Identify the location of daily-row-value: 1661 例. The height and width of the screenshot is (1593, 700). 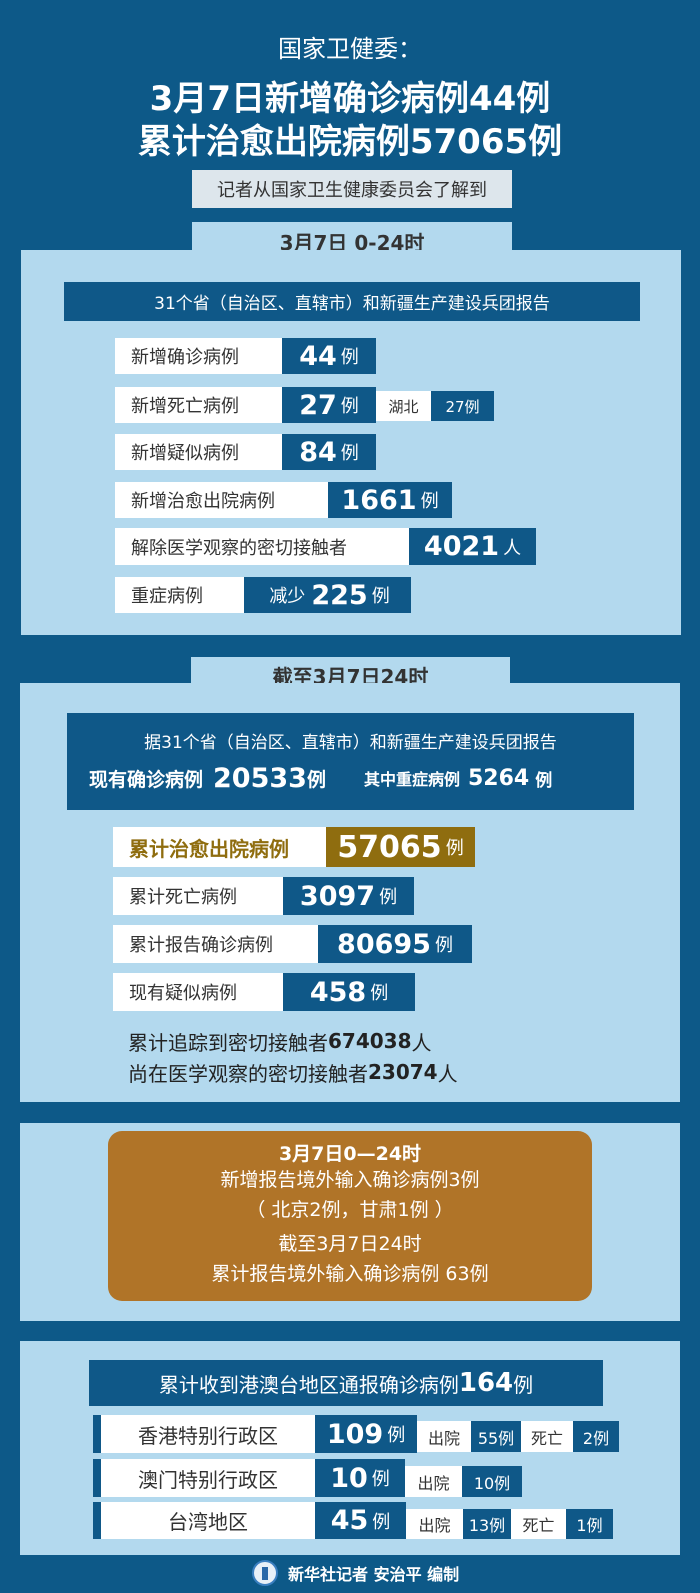
(390, 500).